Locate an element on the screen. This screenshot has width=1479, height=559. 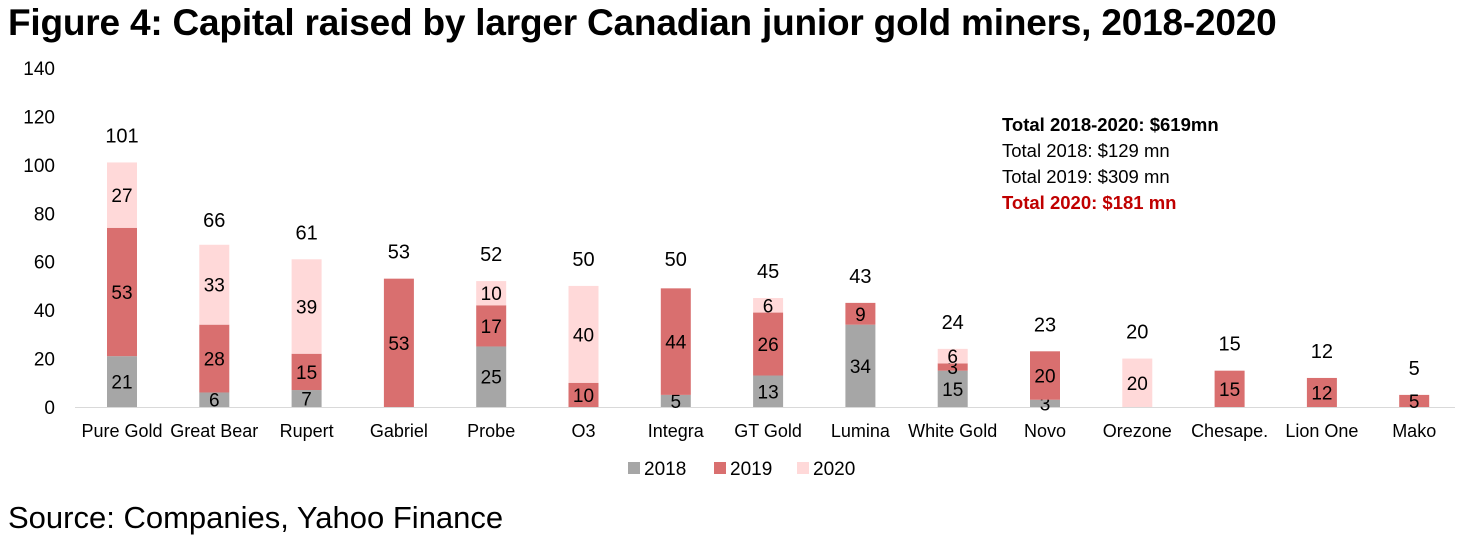
segment-value-label: 26 is located at coordinates (768, 345).